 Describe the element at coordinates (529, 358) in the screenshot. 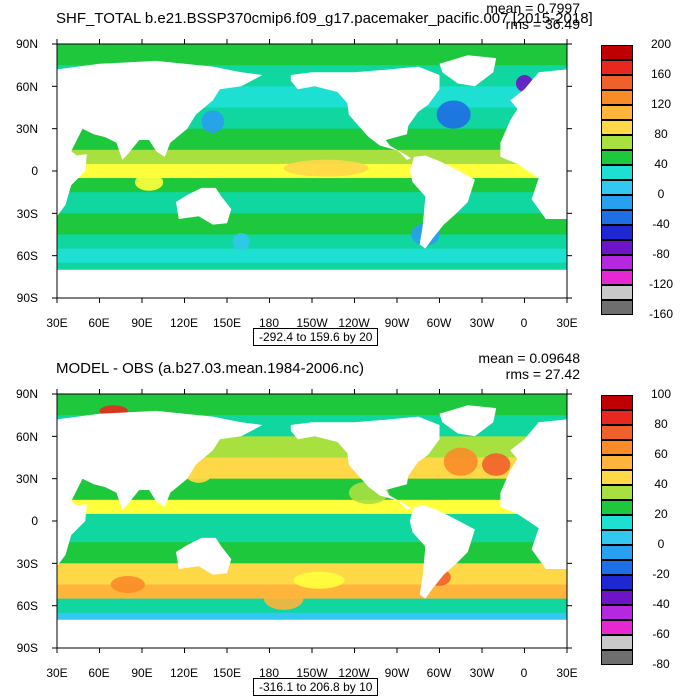

I see `mean-stat: mean = 0.09648` at that location.